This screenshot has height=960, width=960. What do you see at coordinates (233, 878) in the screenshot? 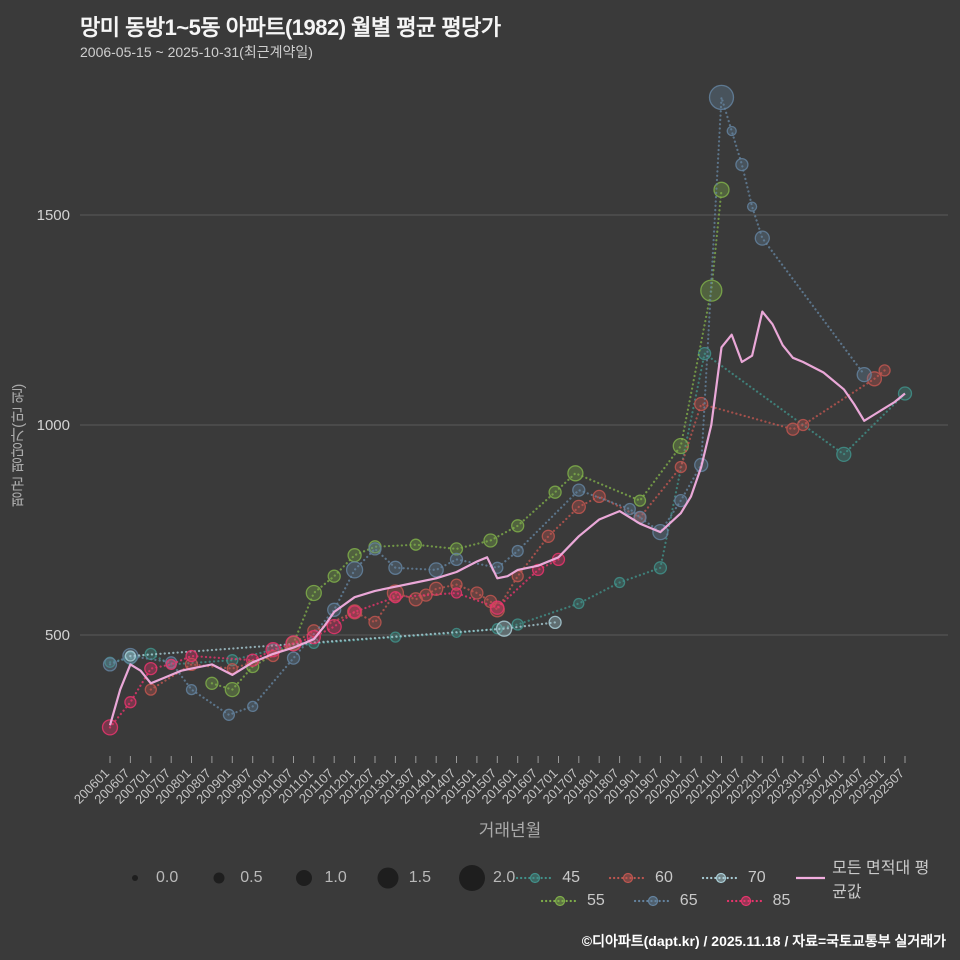
I see `size-legend-item-0.5: 0.5` at bounding box center [233, 878].